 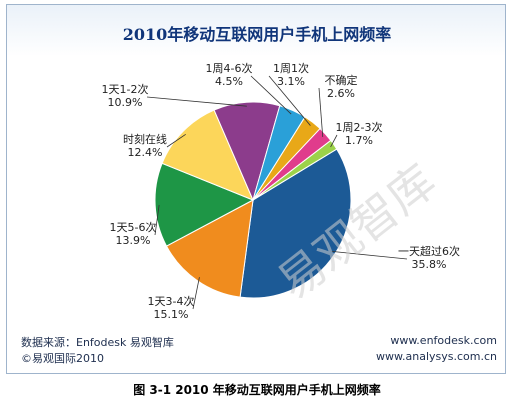 I want to click on slice-label: 时刻在线, so click(x=145, y=139).